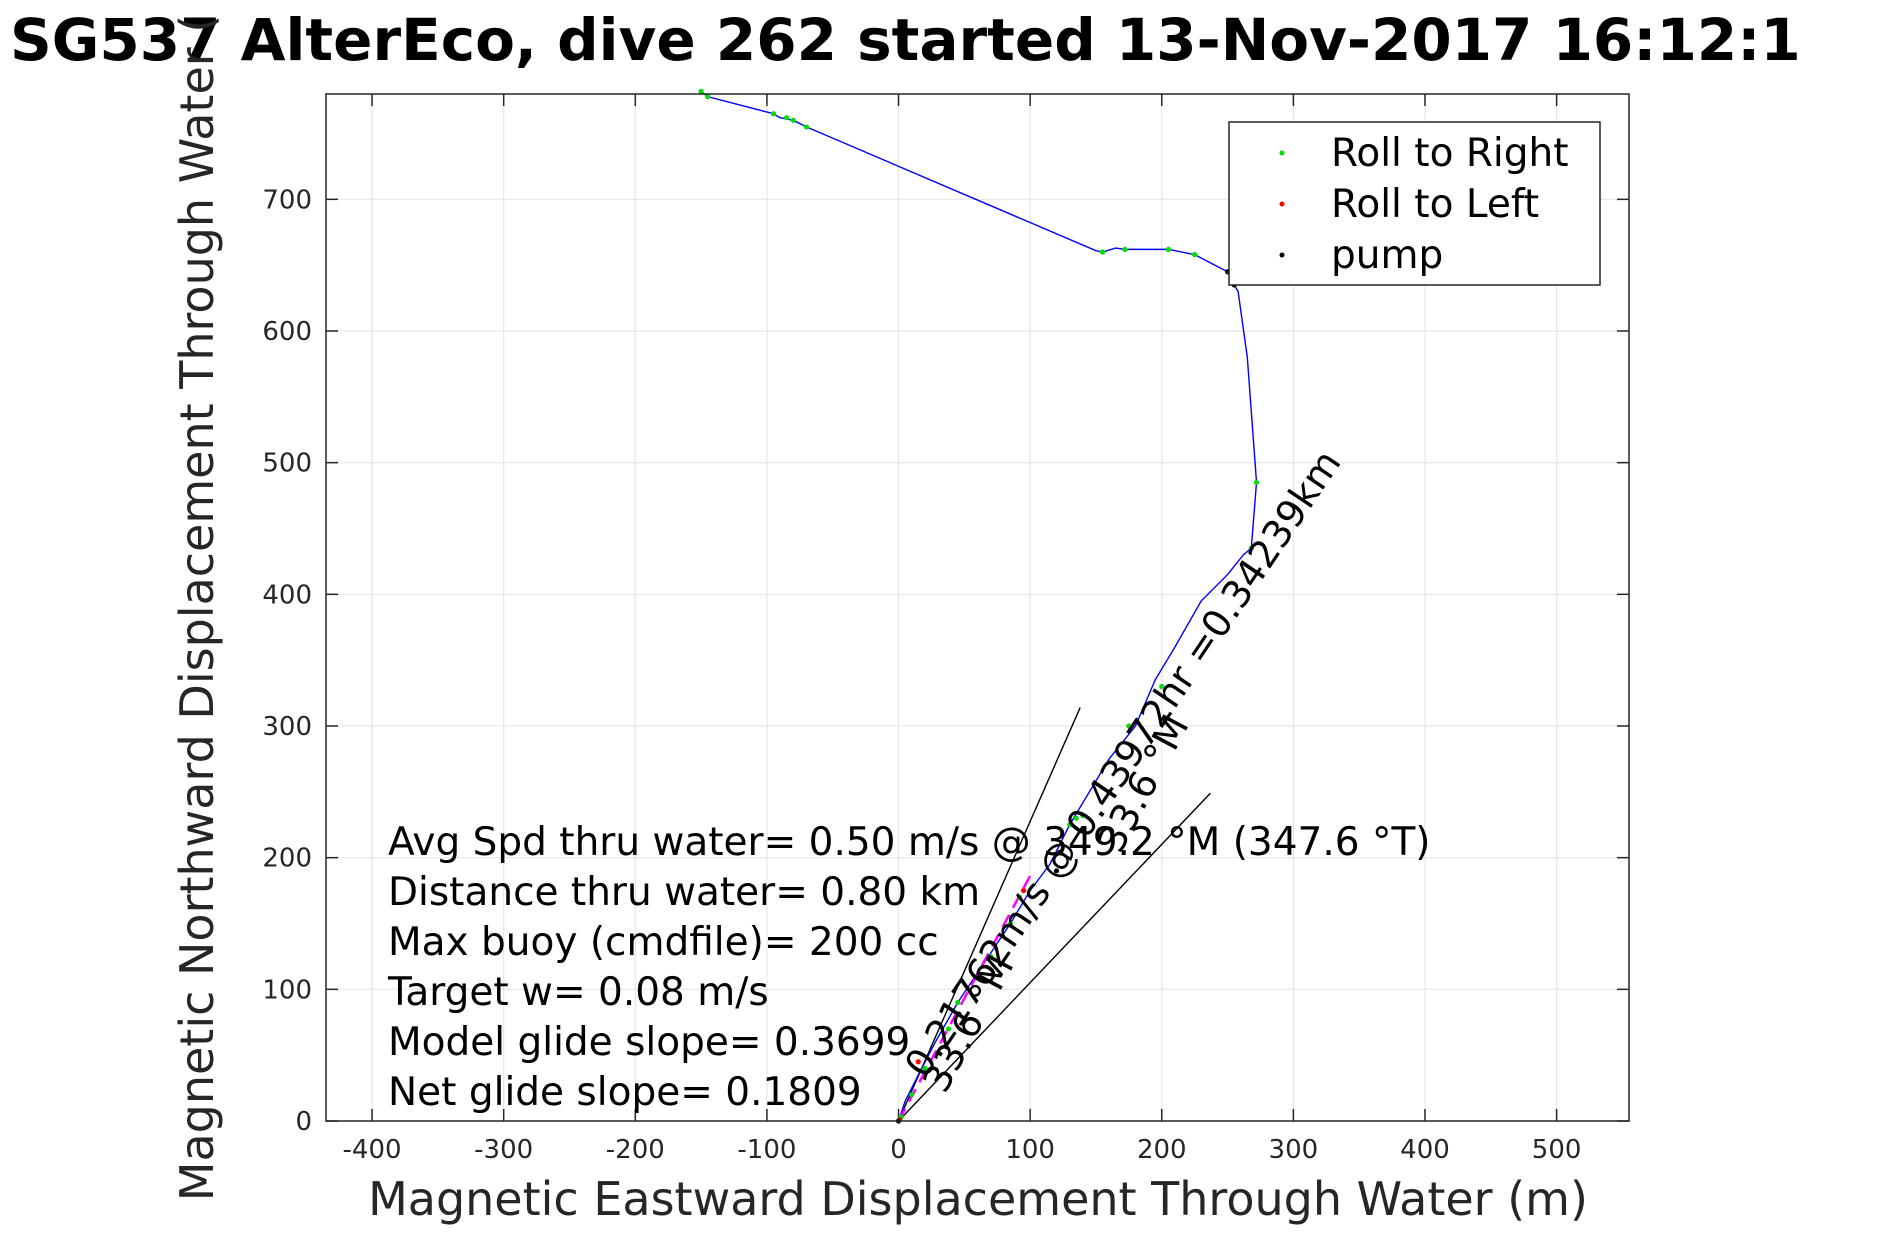 The height and width of the screenshot is (1260, 1890). Describe the element at coordinates (287, 859) in the screenshot. I see `y-tick-label: 200` at that location.